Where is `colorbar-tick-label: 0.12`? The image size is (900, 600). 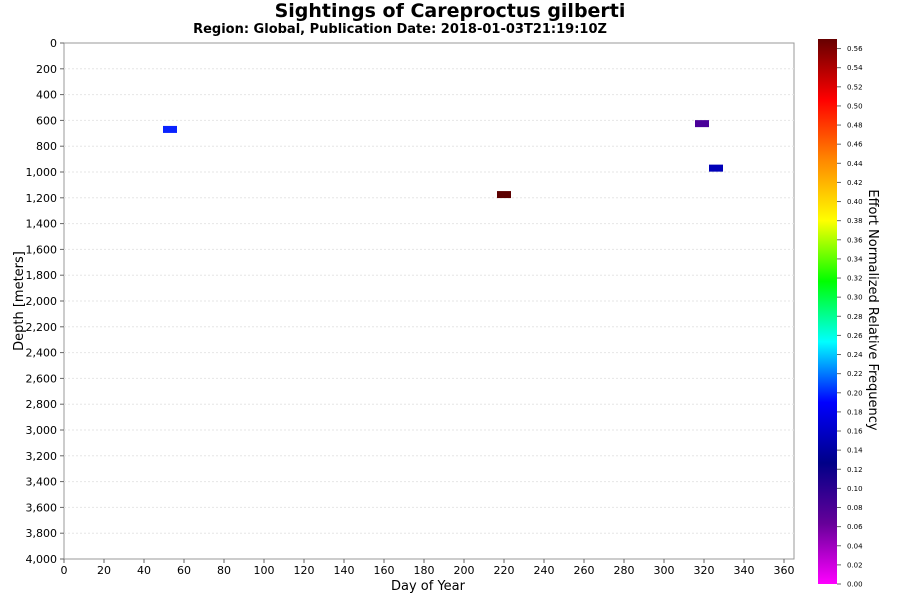 colorbar-tick-label: 0.12 is located at coordinates (855, 470).